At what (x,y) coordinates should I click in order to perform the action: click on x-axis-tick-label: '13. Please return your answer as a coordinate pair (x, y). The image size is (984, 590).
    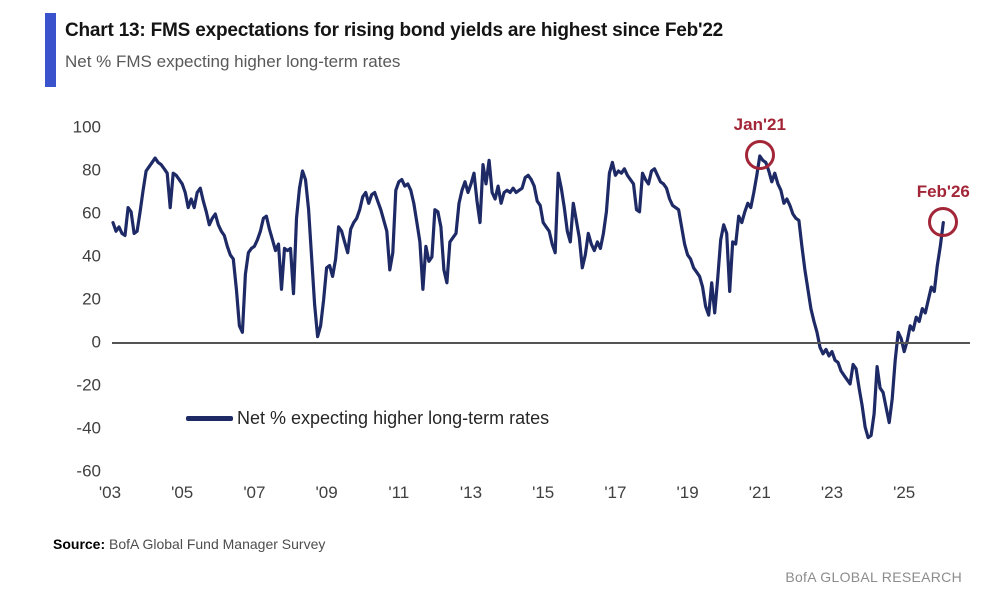
    Looking at the image, I should click on (471, 492).